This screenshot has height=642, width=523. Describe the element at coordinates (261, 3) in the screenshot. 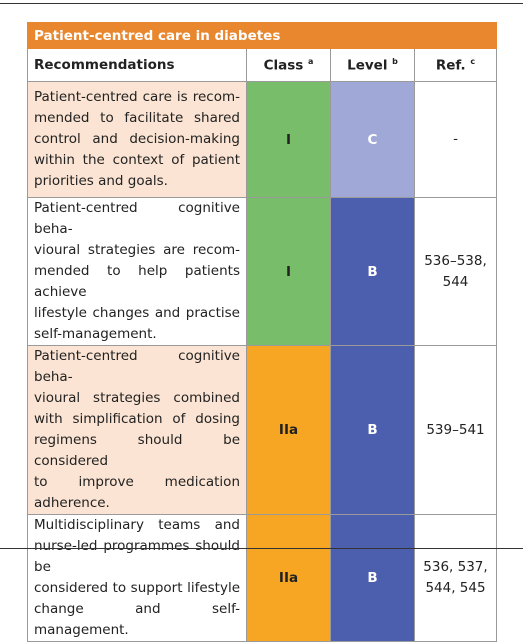

I see `top-rule` at that location.